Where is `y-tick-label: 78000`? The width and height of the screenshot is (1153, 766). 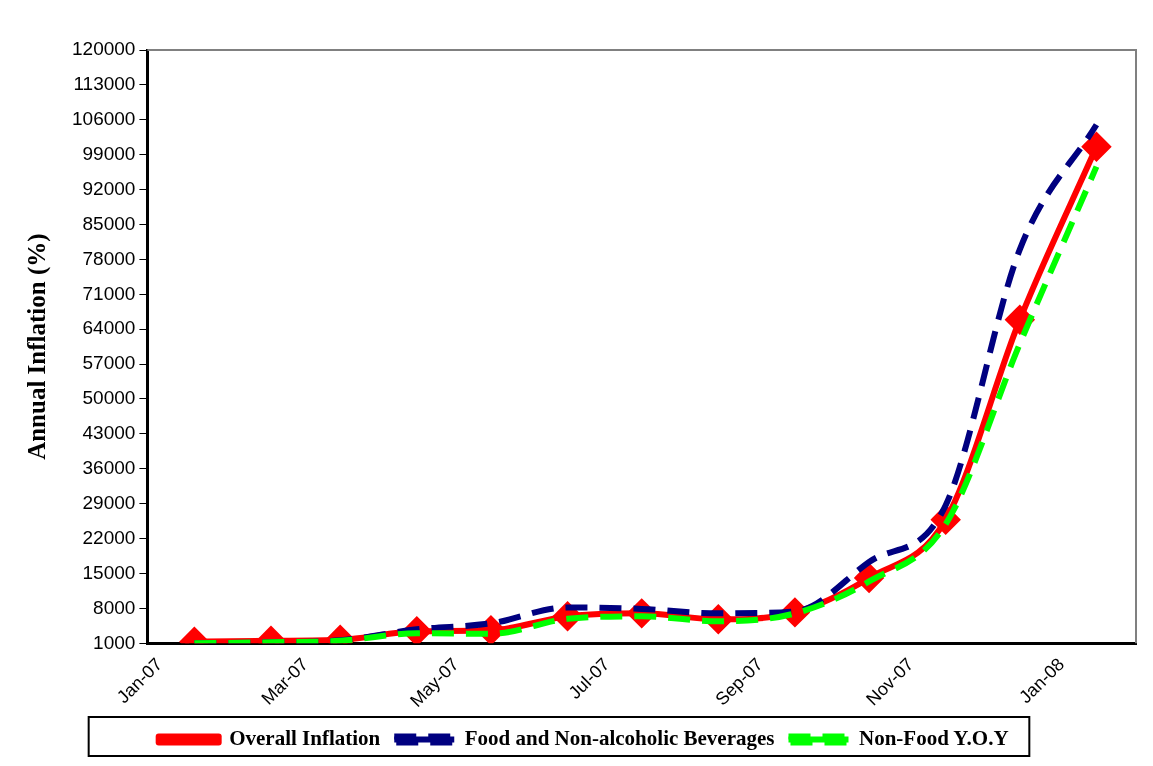
y-tick-label: 78000 is located at coordinates (109, 258).